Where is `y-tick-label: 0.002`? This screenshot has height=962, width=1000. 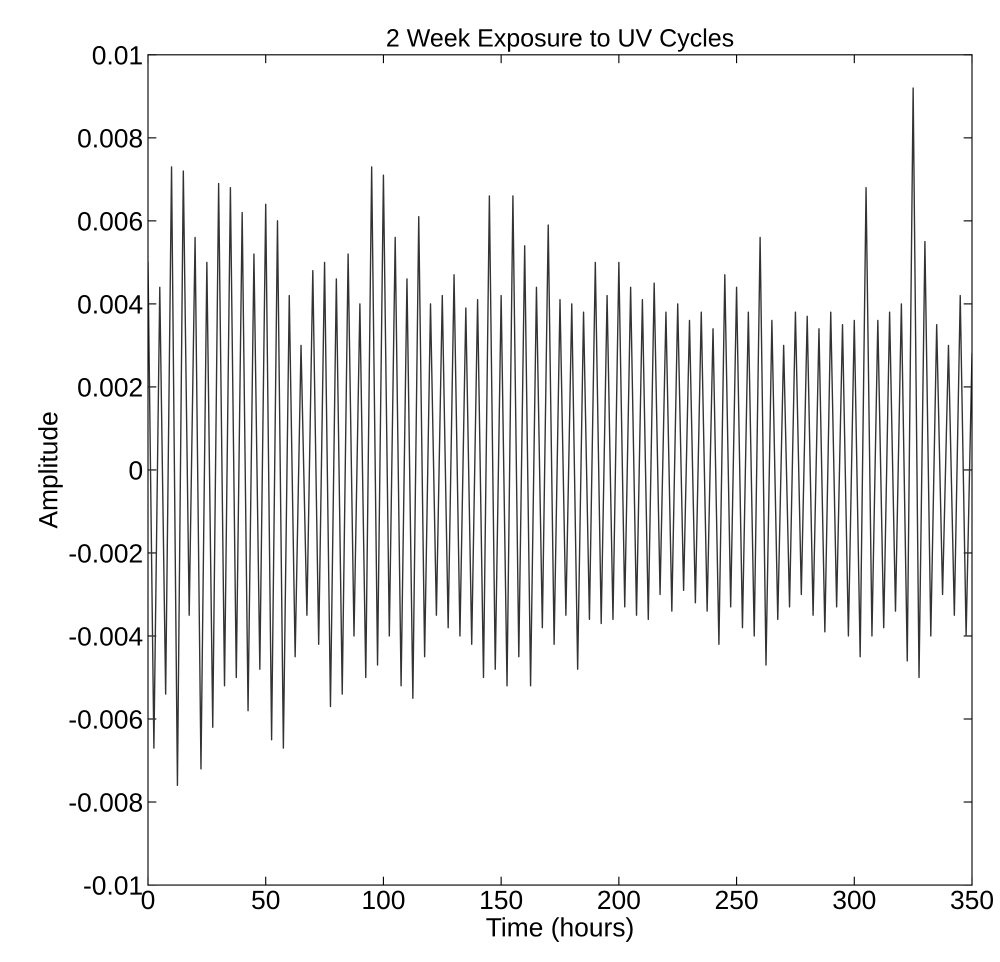
y-tick-label: 0.002 is located at coordinates (110, 387).